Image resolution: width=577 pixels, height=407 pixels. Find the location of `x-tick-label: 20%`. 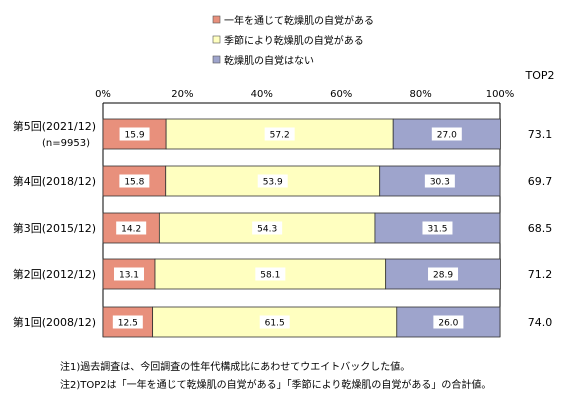

x-tick-label: 20% is located at coordinates (182, 94).